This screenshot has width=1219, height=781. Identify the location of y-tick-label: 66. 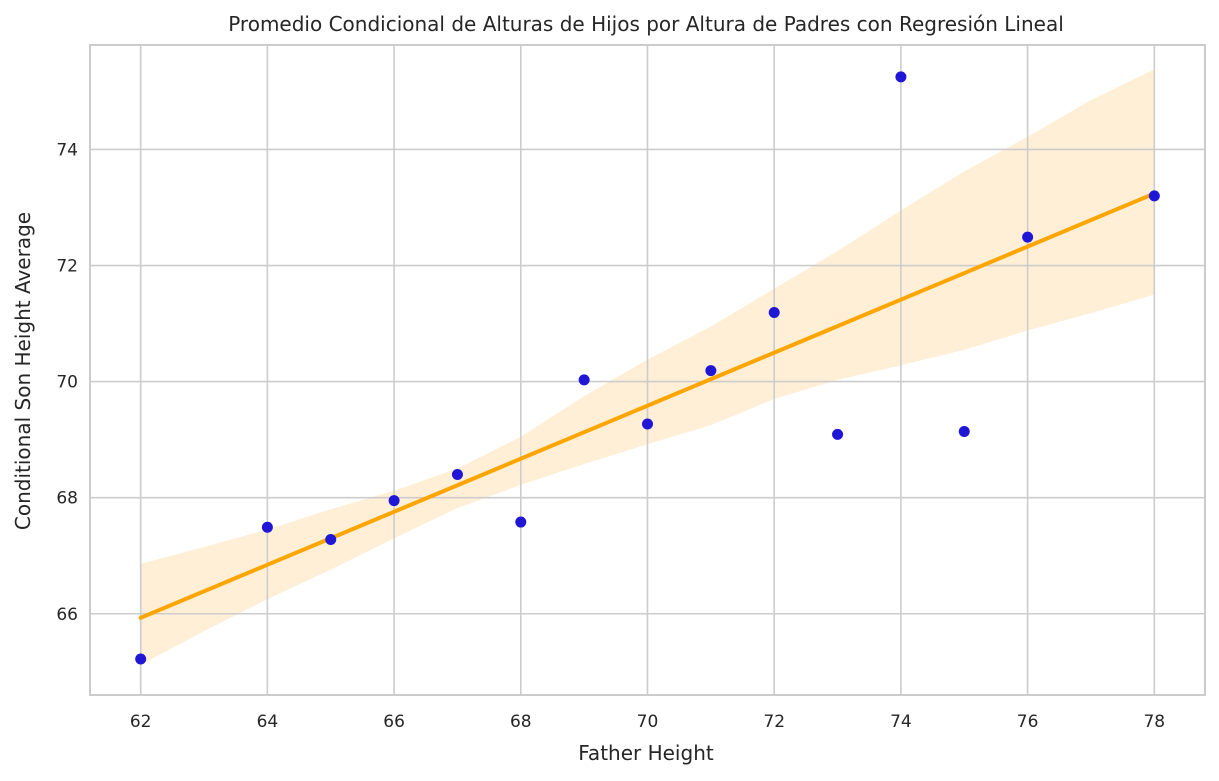
(67, 615).